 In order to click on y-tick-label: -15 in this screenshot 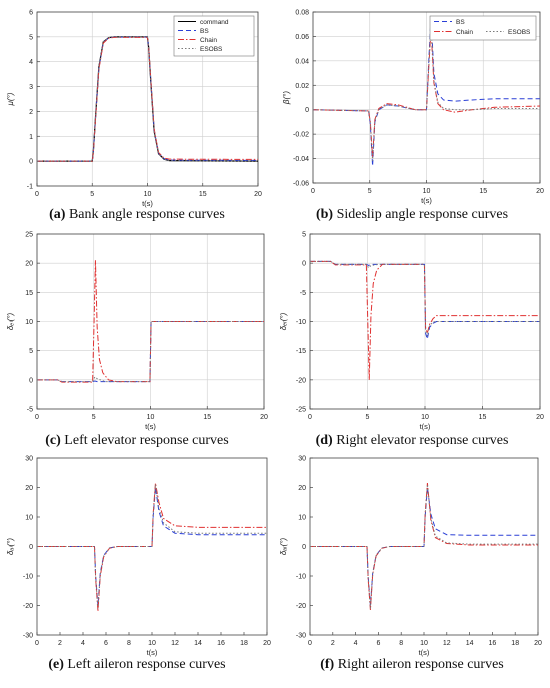, I will do `click(301, 351)`.